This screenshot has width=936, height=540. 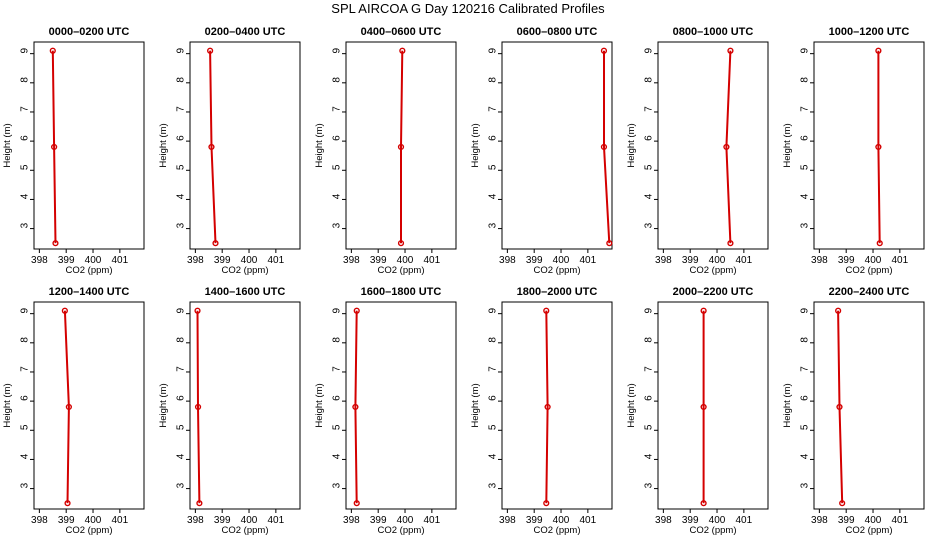 I want to click on panel-title: 1400–1600 UTC, so click(x=245, y=292).